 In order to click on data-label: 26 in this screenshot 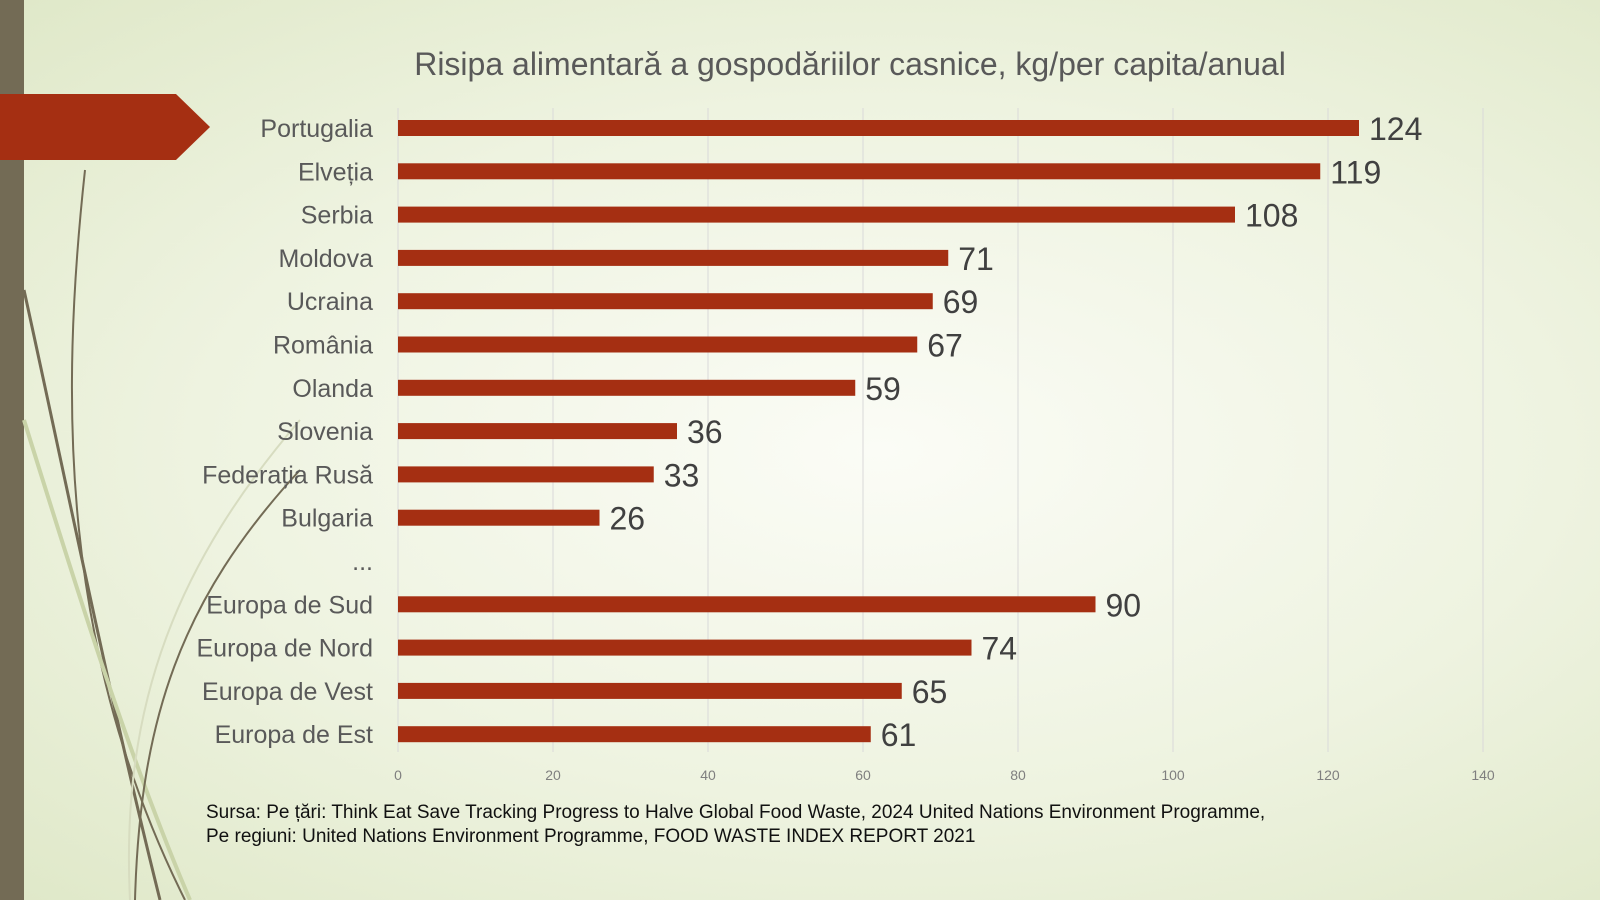, I will do `click(628, 519)`.